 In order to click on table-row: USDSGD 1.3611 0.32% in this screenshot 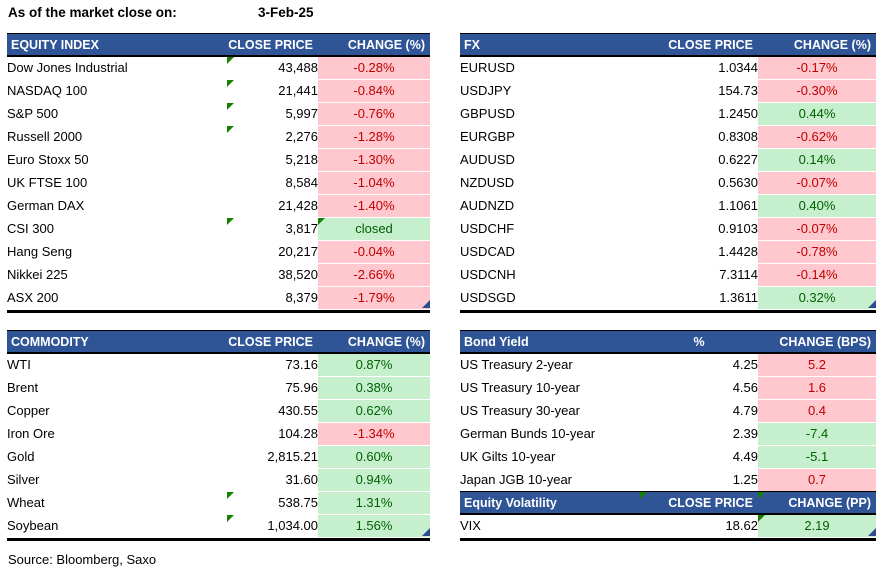, I will do `click(668, 298)`.